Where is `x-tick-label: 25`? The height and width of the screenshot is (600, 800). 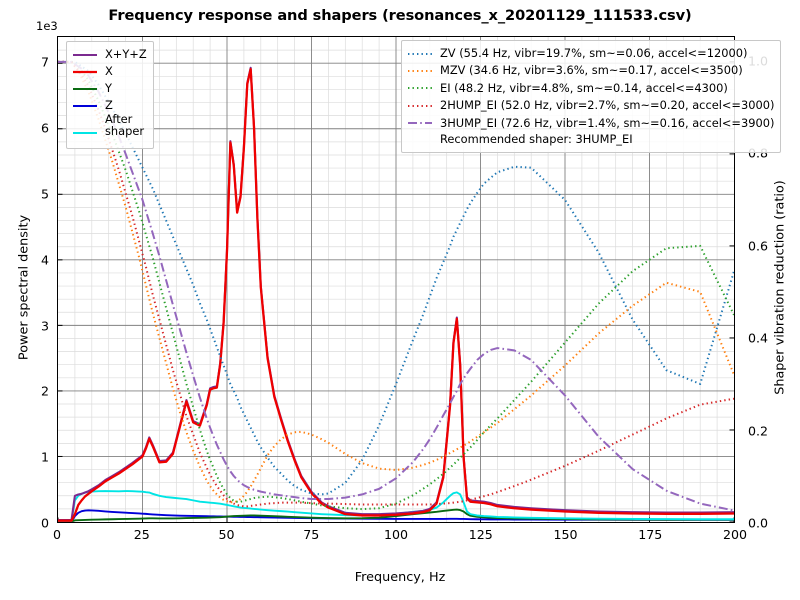 x-tick-label: 25 is located at coordinates (141, 534).